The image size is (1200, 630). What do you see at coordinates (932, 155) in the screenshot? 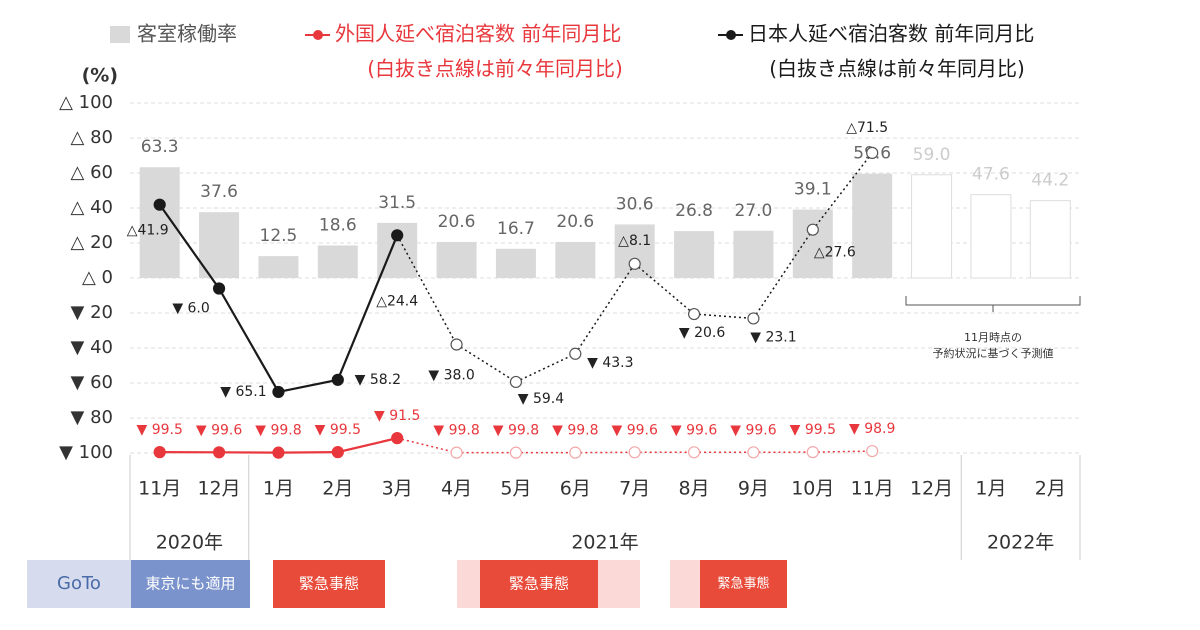
I see `bar-value-label: 59.0` at bounding box center [932, 155].